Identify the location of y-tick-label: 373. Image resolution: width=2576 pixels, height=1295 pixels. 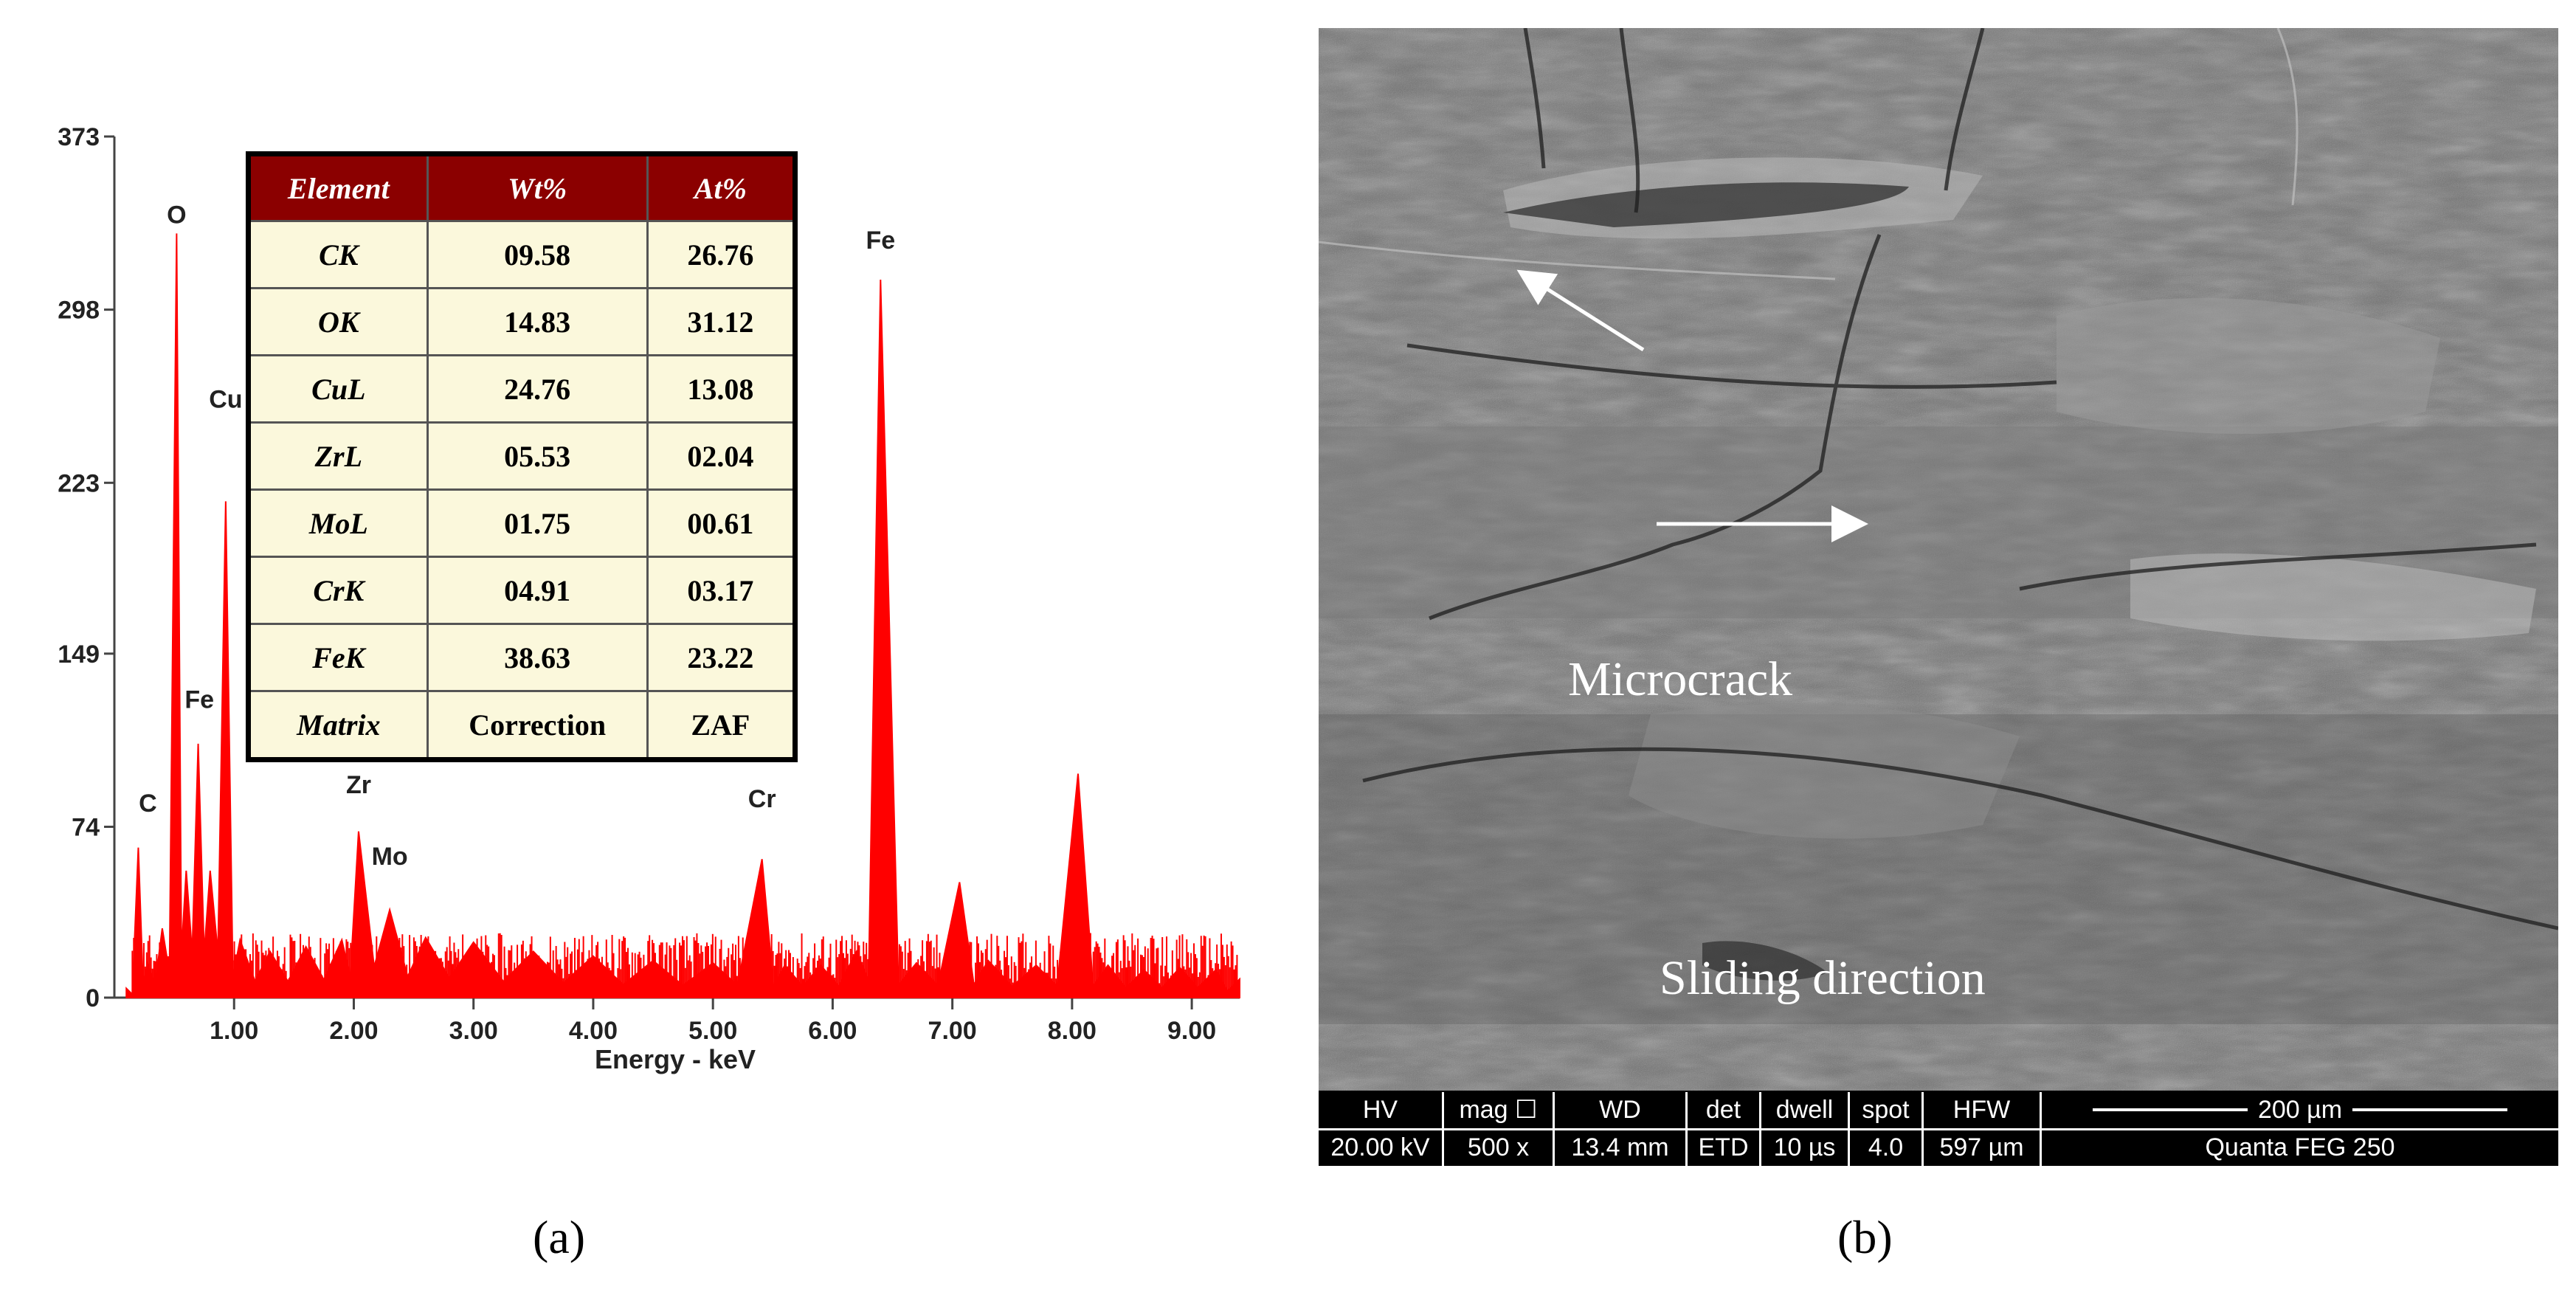
(79, 137).